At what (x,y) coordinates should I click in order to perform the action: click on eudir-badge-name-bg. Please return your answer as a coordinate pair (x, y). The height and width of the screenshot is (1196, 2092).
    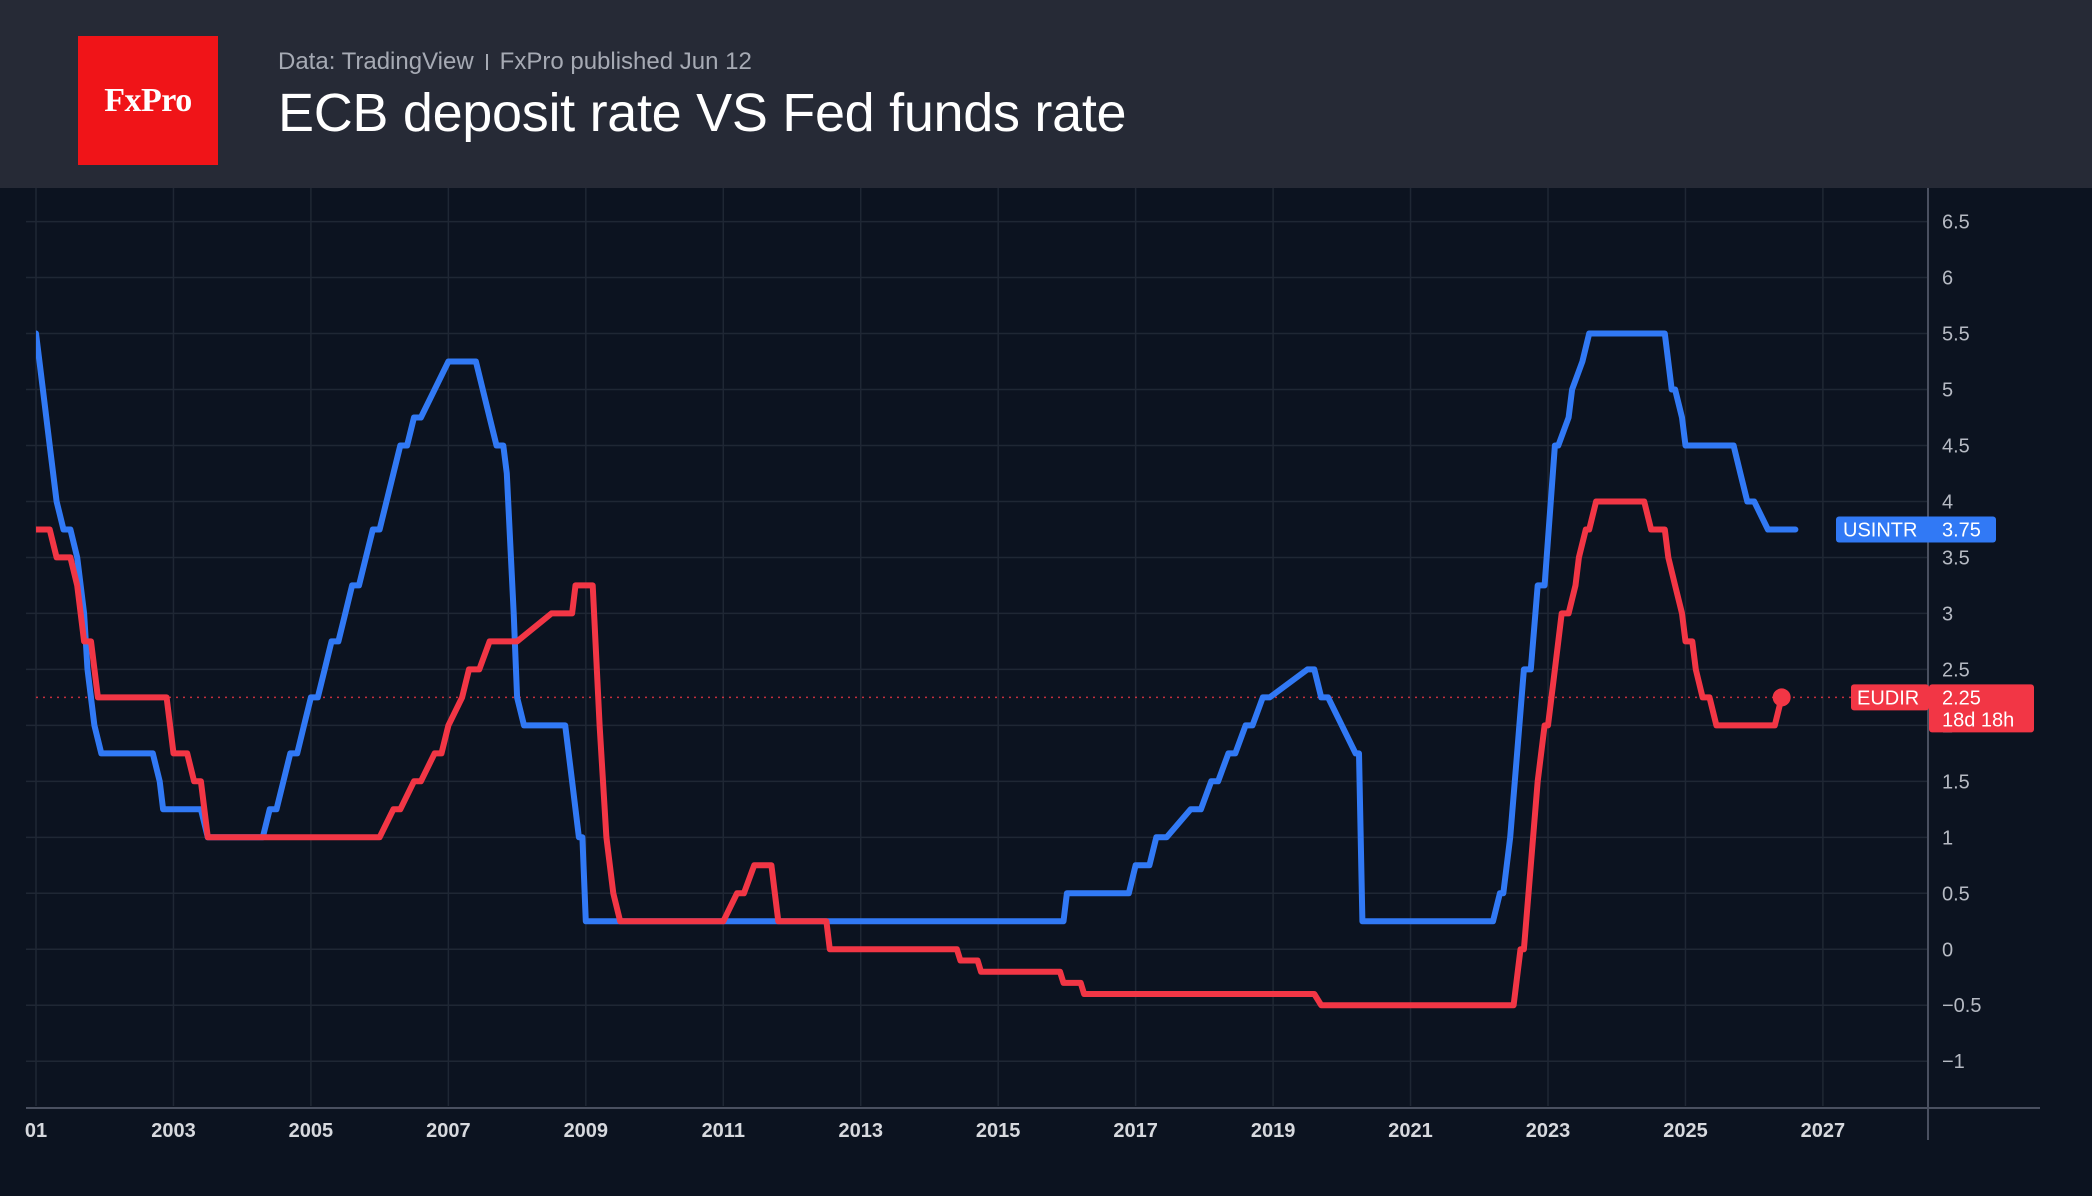
    Looking at the image, I should click on (1890, 697).